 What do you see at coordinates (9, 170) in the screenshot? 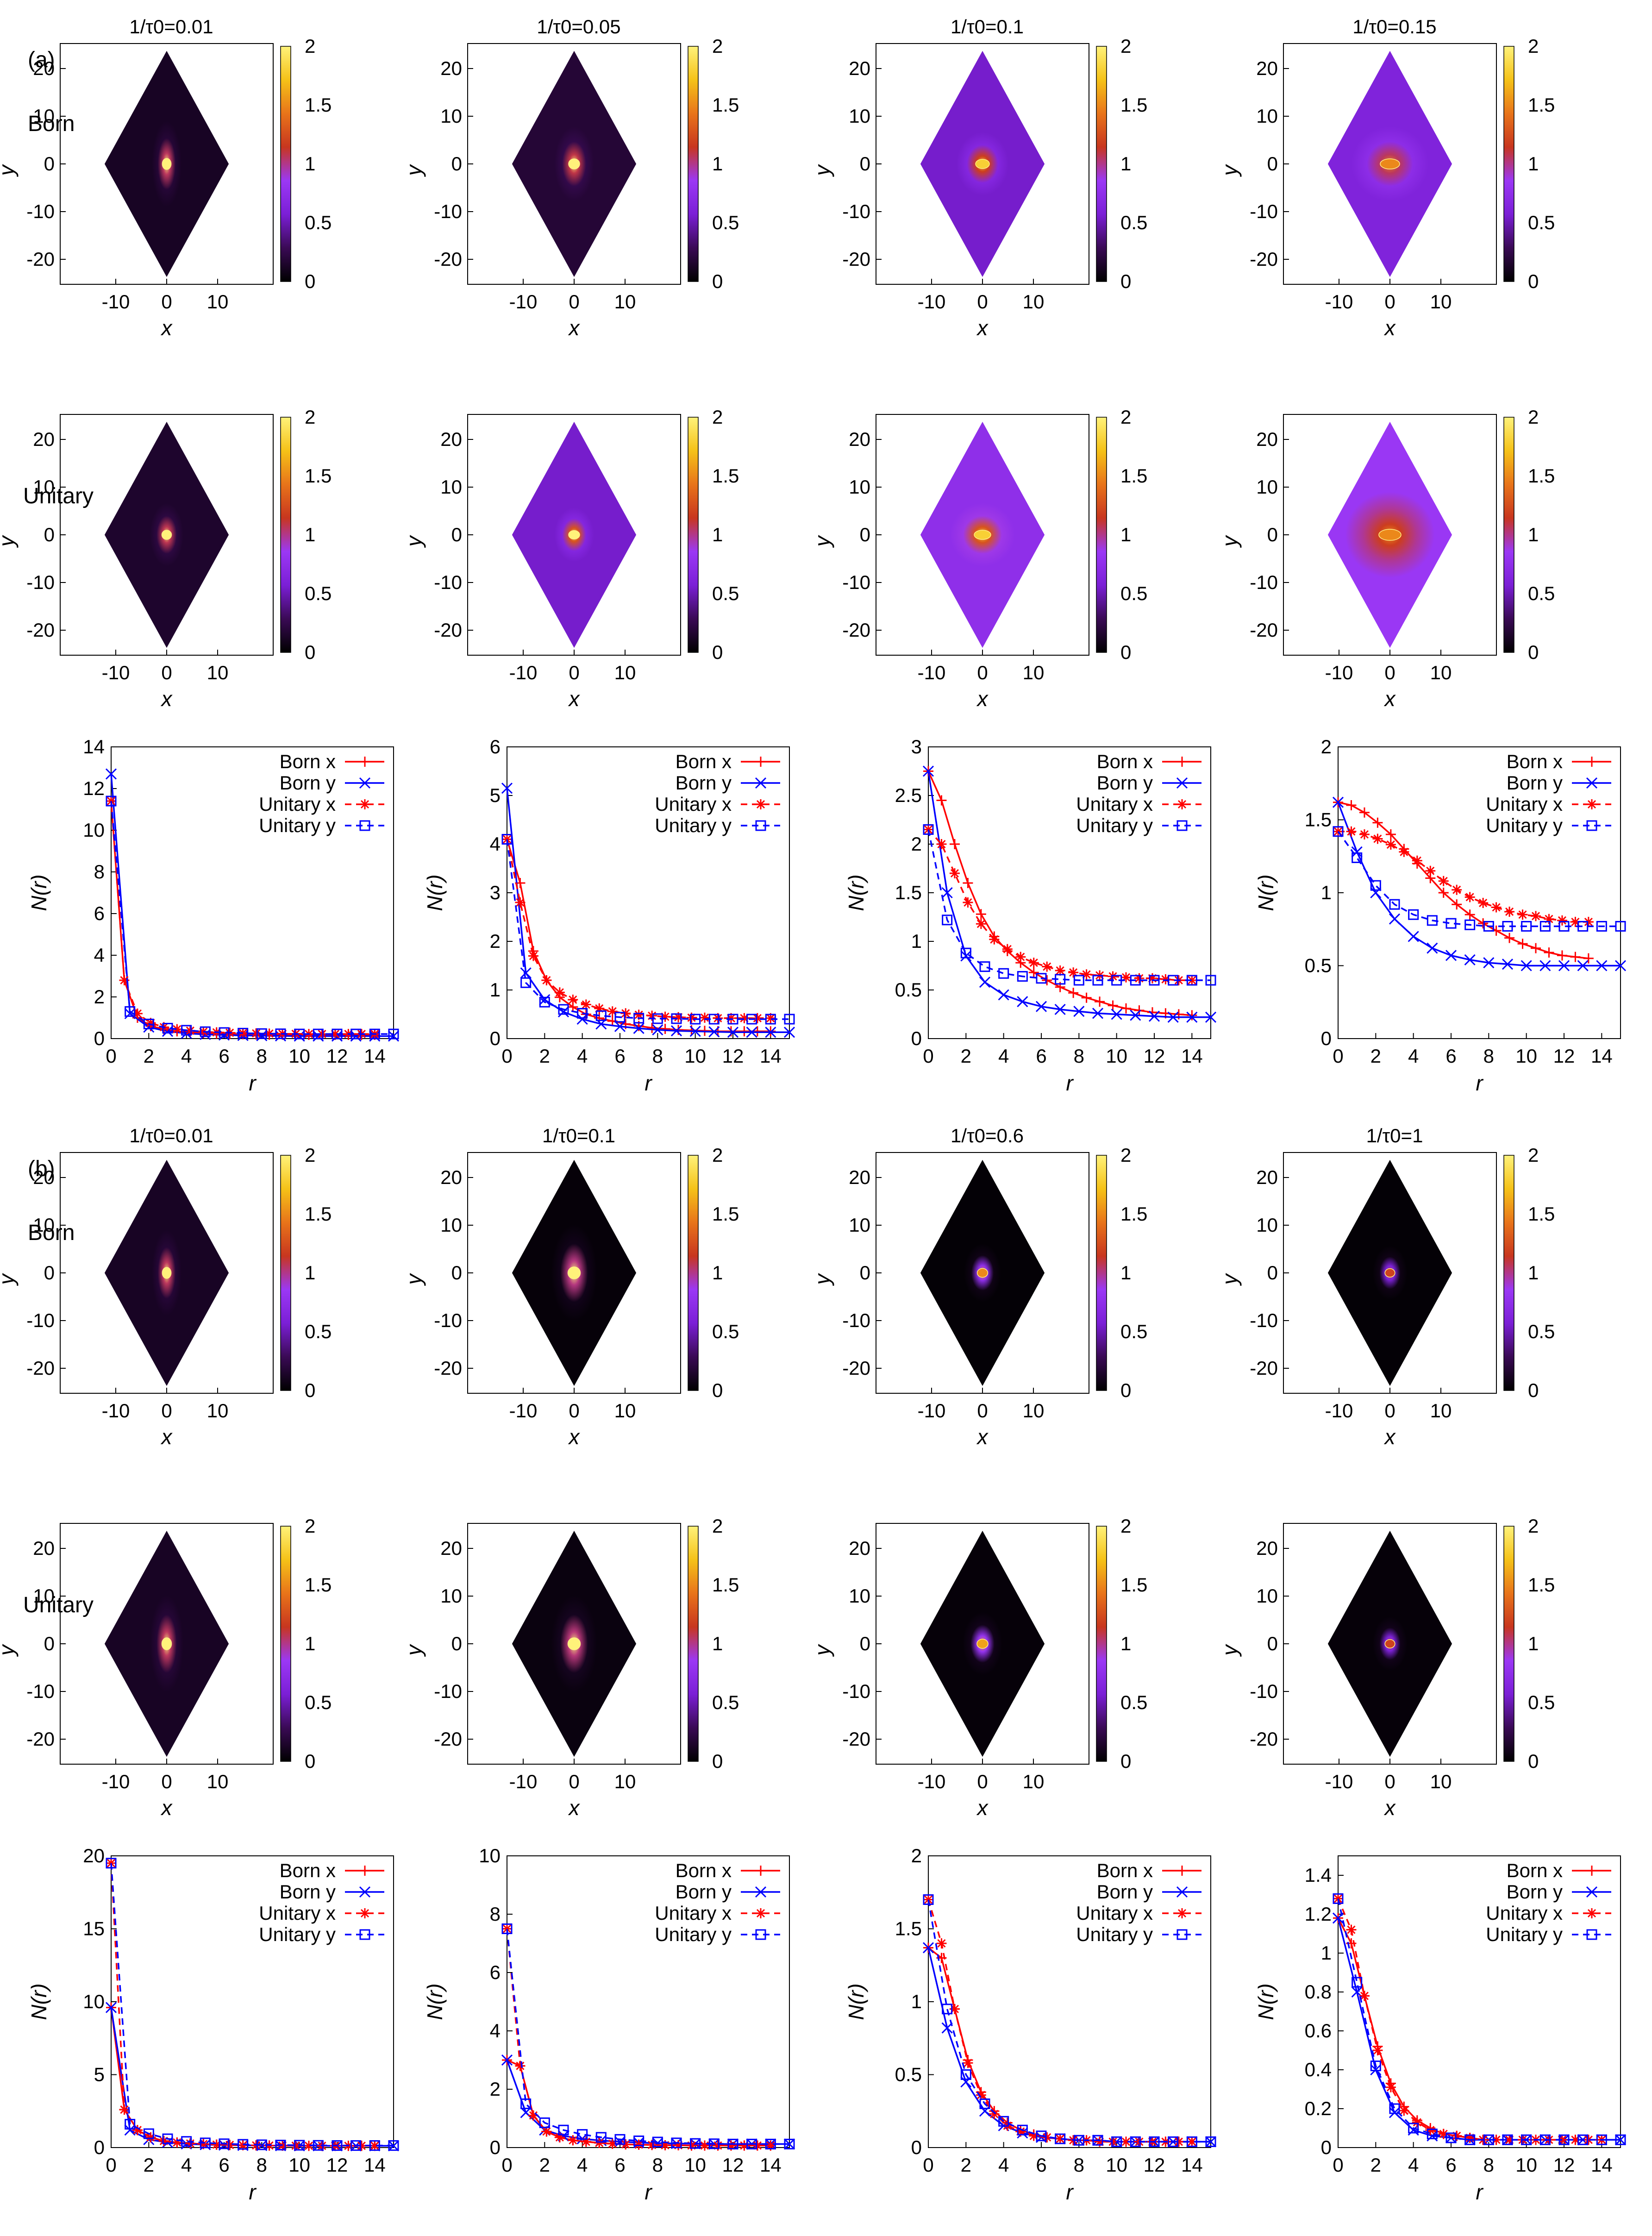
I see `y-axis-label: y` at bounding box center [9, 170].